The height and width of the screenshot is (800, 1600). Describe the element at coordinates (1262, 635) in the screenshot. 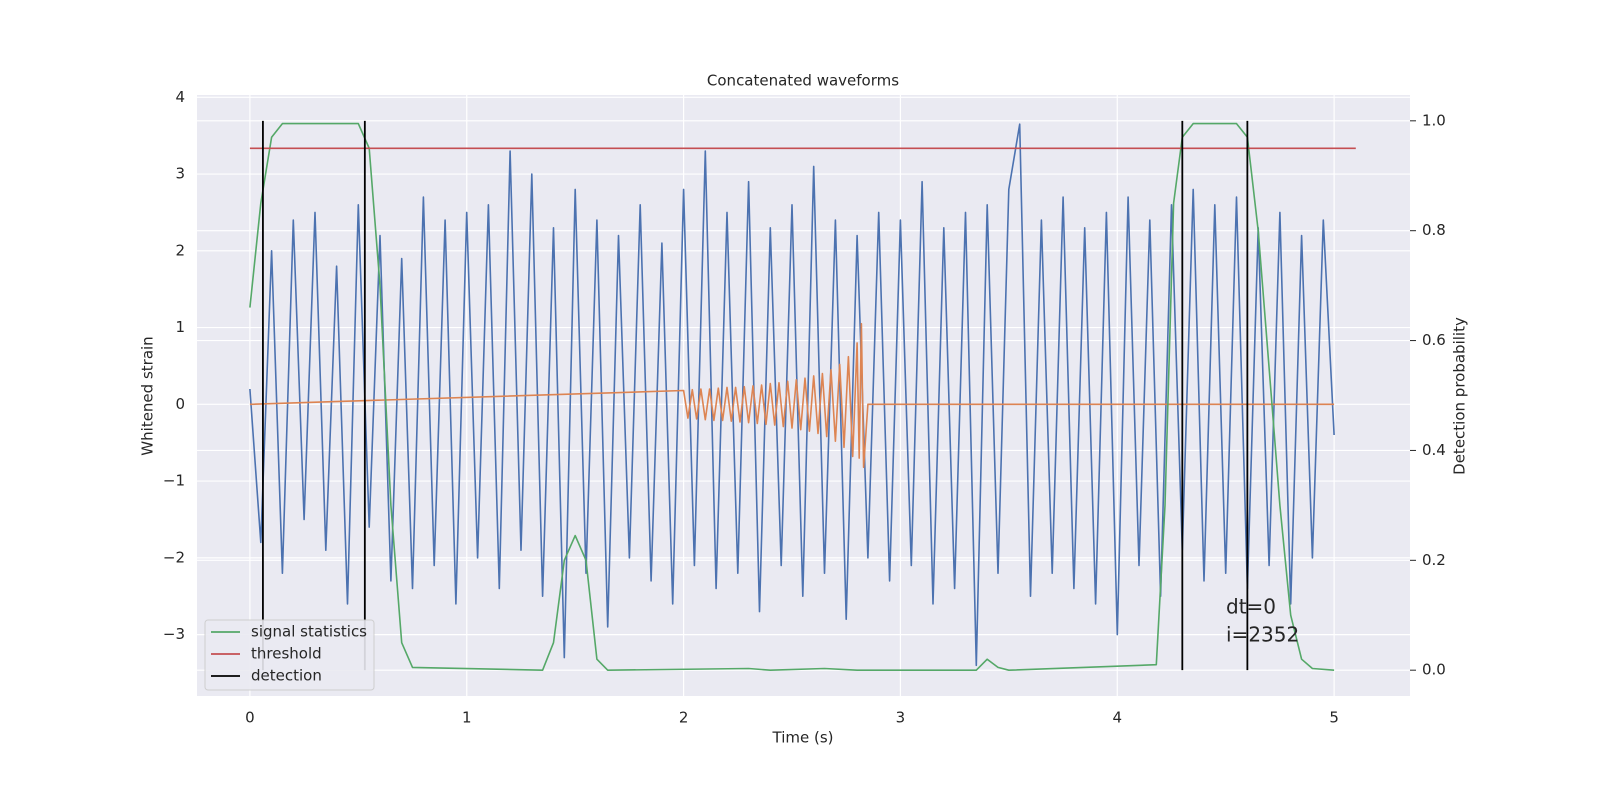

I see `annotation: i=2352` at that location.